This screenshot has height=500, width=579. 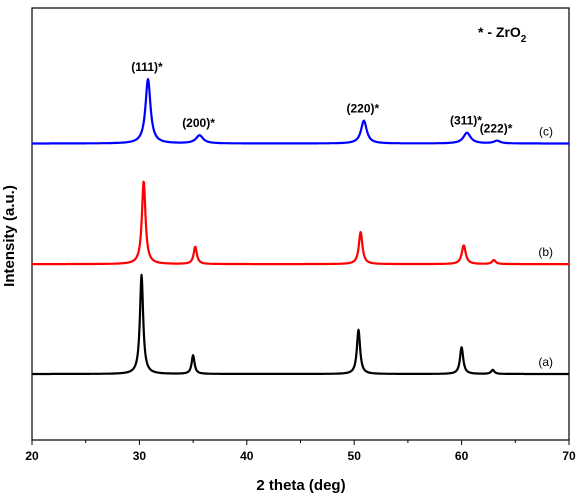 I want to click on legend-annotation-text: * - ZrO2, so click(x=502, y=34).